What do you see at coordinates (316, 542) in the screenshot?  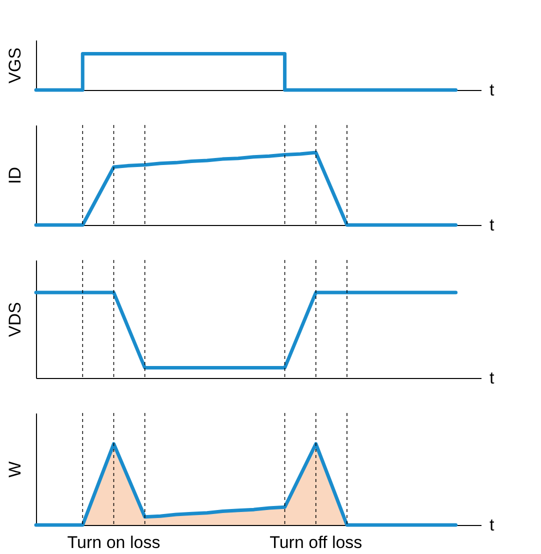 I see `text: Turn off loss` at bounding box center [316, 542].